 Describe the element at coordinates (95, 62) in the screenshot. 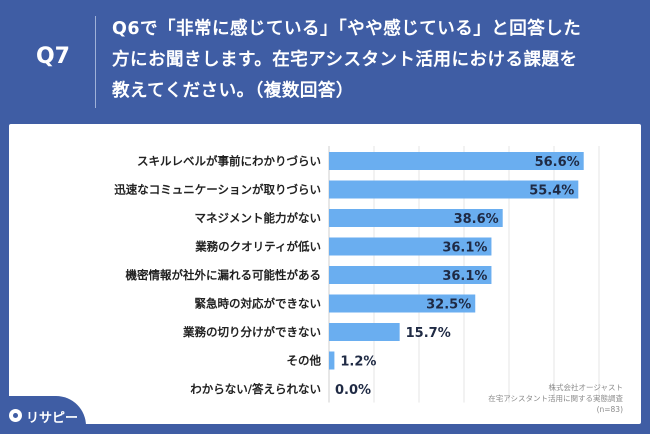

I see `header-divider` at that location.